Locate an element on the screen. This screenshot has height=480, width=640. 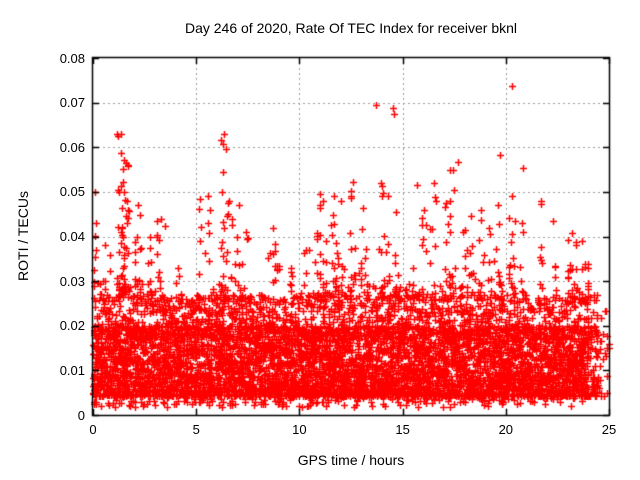
x-tick-label: 25 is located at coordinates (609, 429).